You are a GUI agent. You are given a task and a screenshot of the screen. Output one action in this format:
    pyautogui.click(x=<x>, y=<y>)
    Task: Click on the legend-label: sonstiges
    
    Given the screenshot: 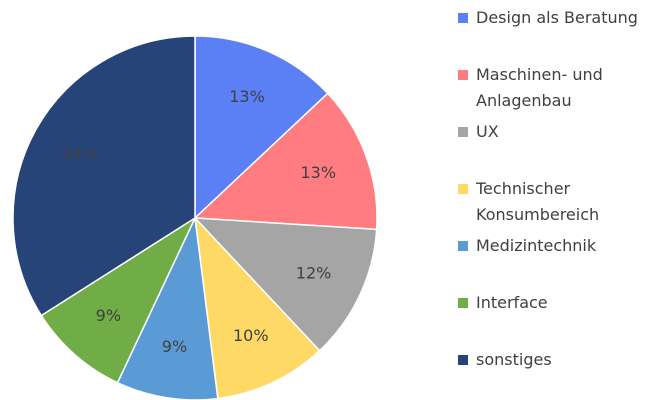 What is the action you would take?
    pyautogui.click(x=514, y=359)
    